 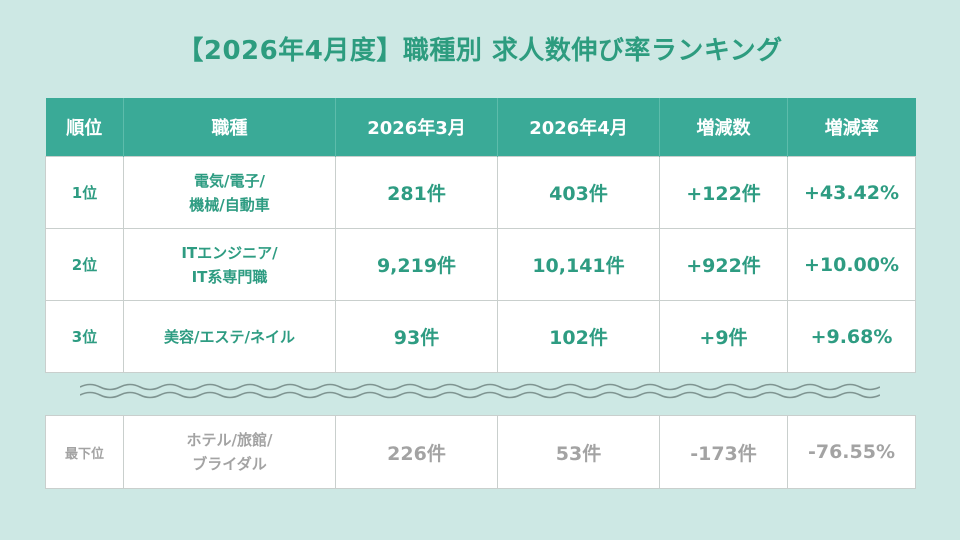 I want to click on rank-cell: 2位, so click(x=84, y=264).